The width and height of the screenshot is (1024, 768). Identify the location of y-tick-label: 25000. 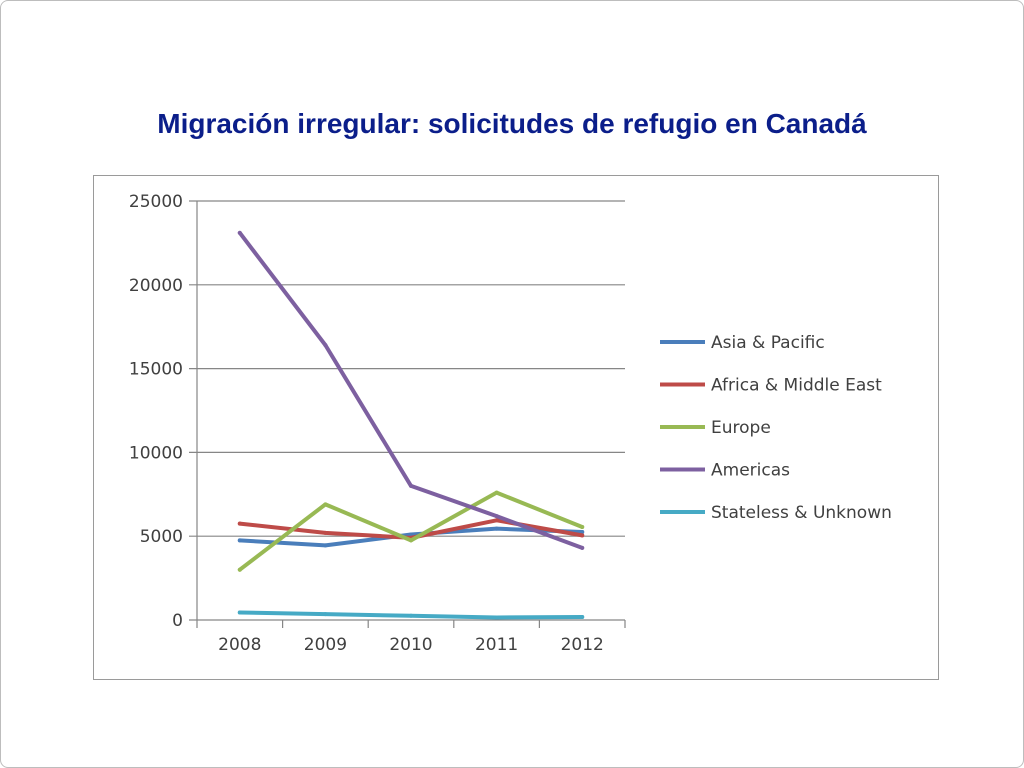
(156, 202).